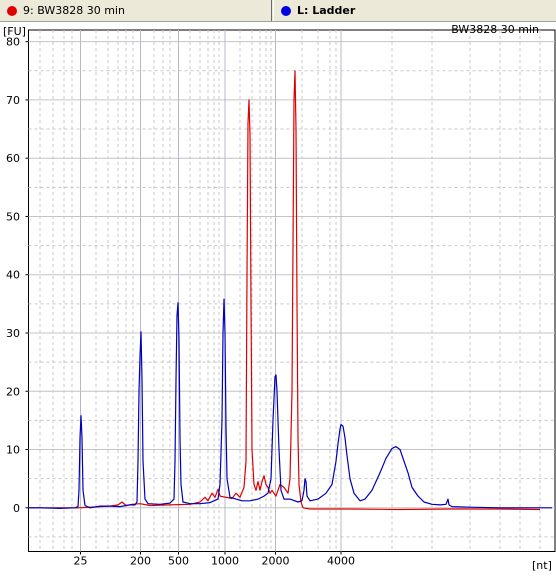 The image size is (556, 586). I want to click on sample-tab-bar: 9: BW3828 30 min L: Ladder, so click(278, 11).